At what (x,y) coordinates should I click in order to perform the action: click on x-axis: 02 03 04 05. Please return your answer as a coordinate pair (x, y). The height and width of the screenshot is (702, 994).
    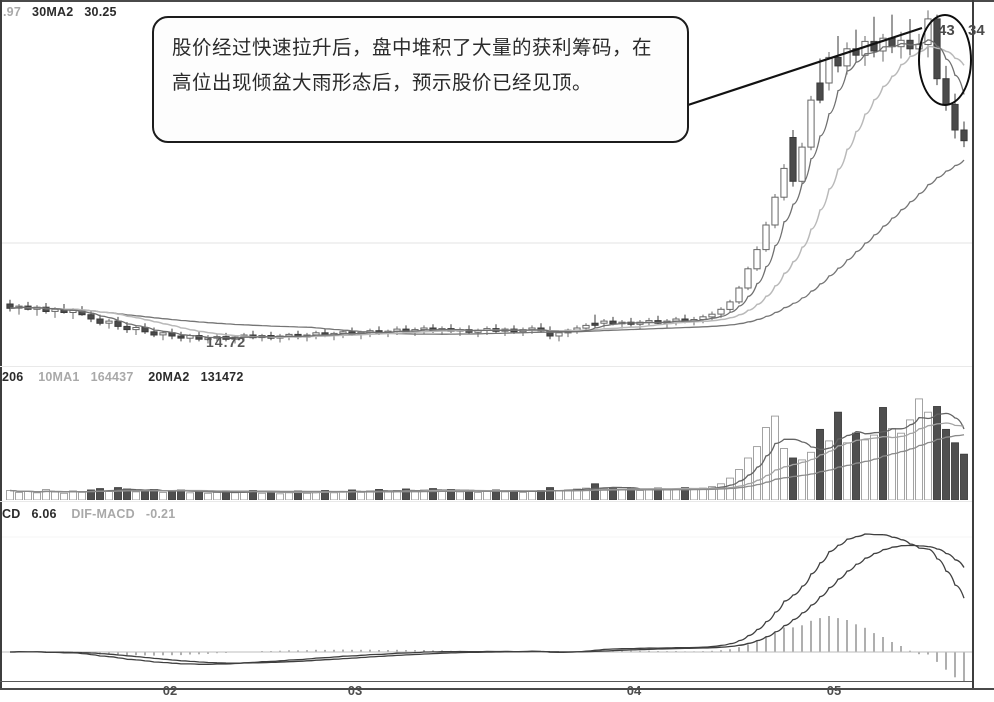
    Looking at the image, I should click on (487, 692).